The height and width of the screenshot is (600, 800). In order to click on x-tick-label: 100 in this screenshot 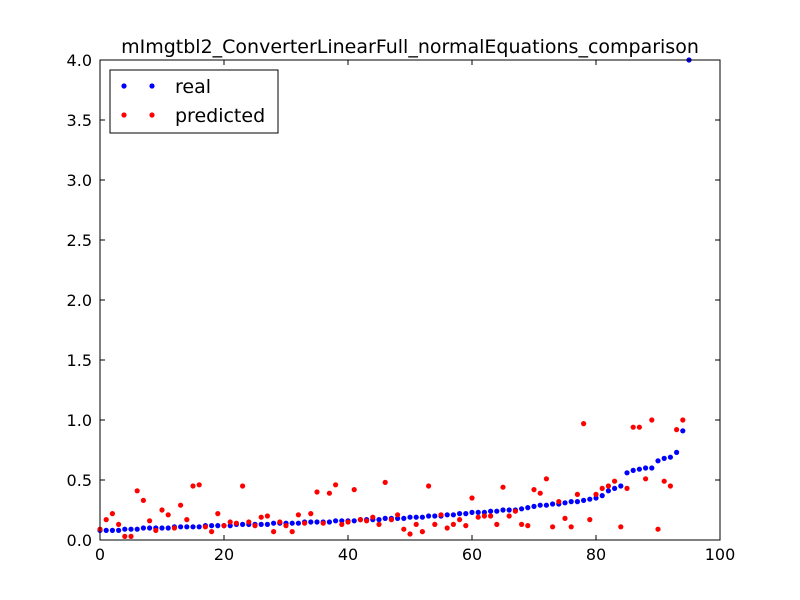, I will do `click(720, 554)`.